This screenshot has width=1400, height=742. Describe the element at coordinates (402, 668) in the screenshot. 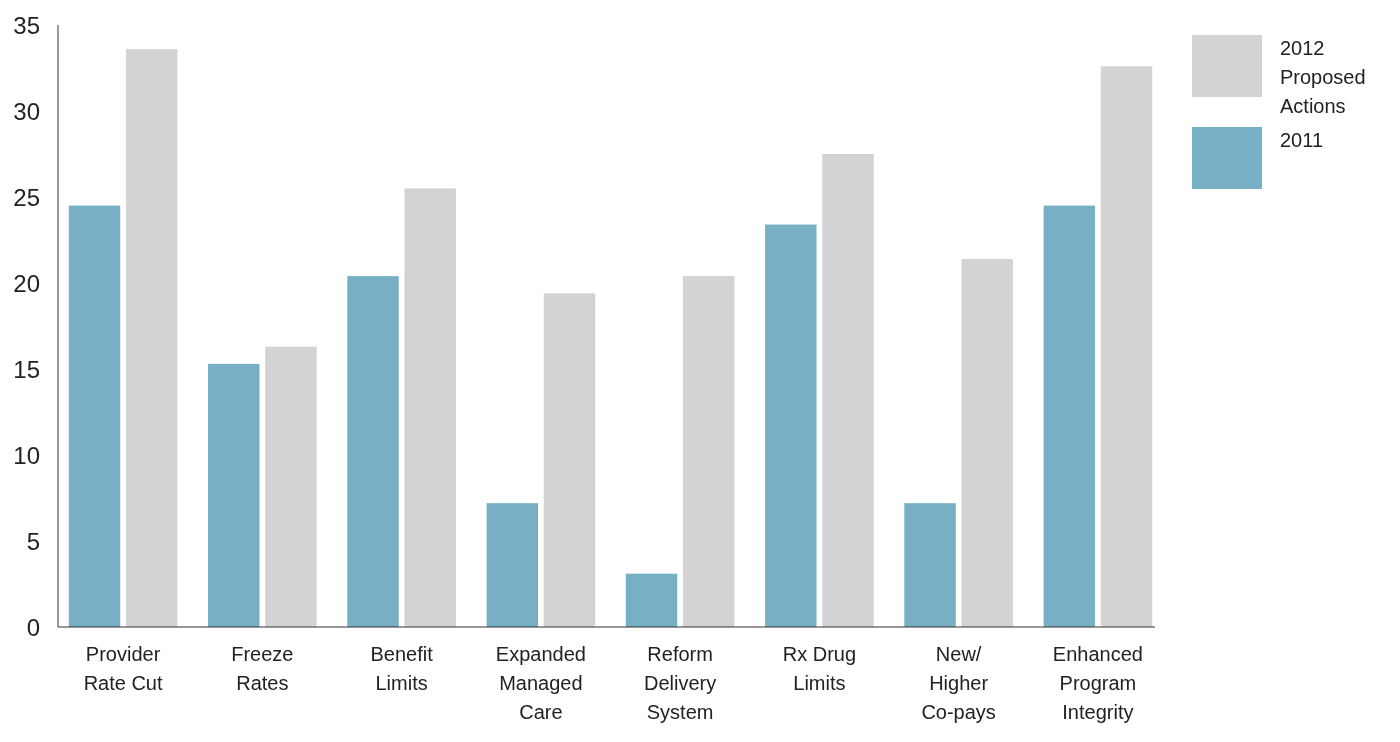

I see `x-tick-label: Benefit Limits` at that location.